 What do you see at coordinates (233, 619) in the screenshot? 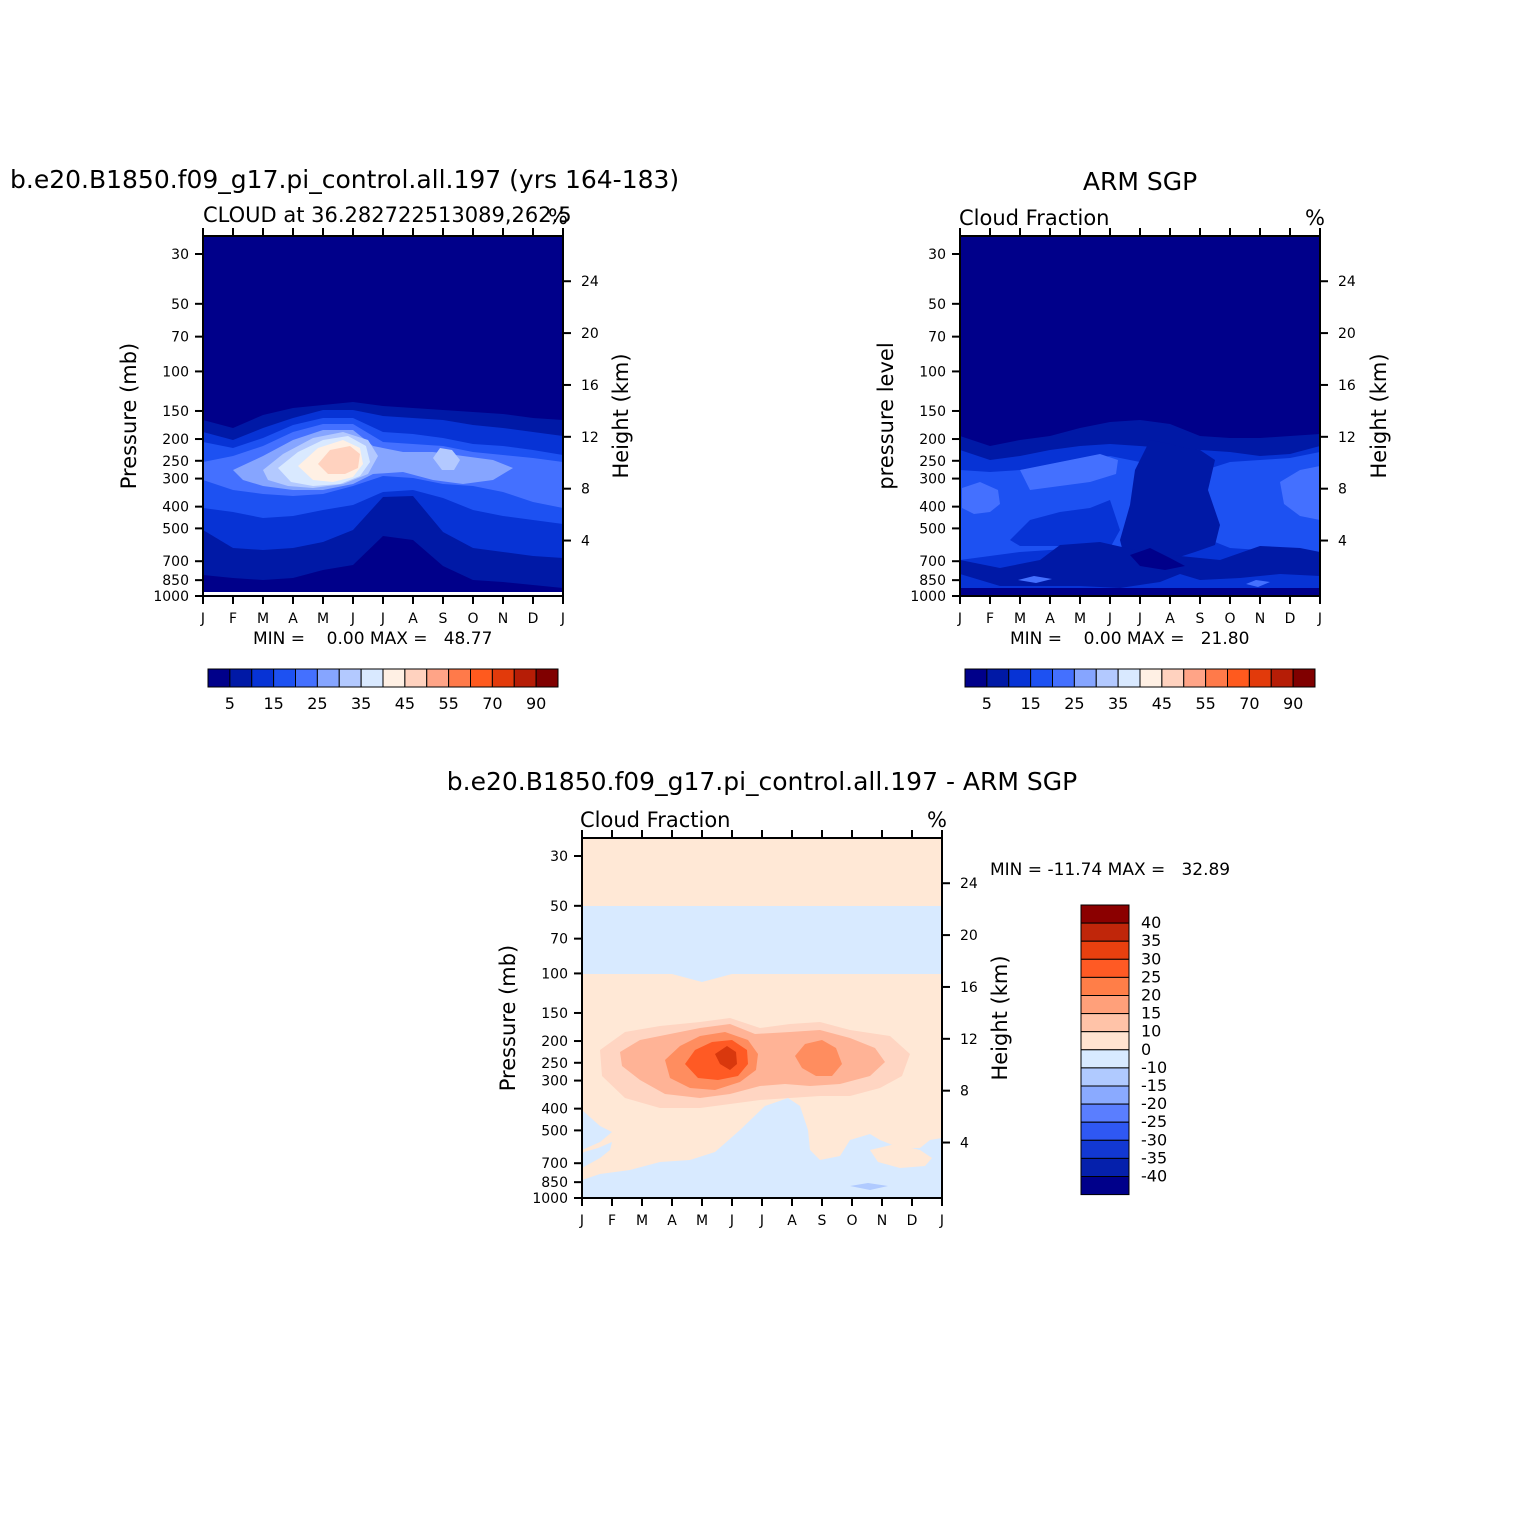
I see `x-tick-label: F` at bounding box center [233, 619].